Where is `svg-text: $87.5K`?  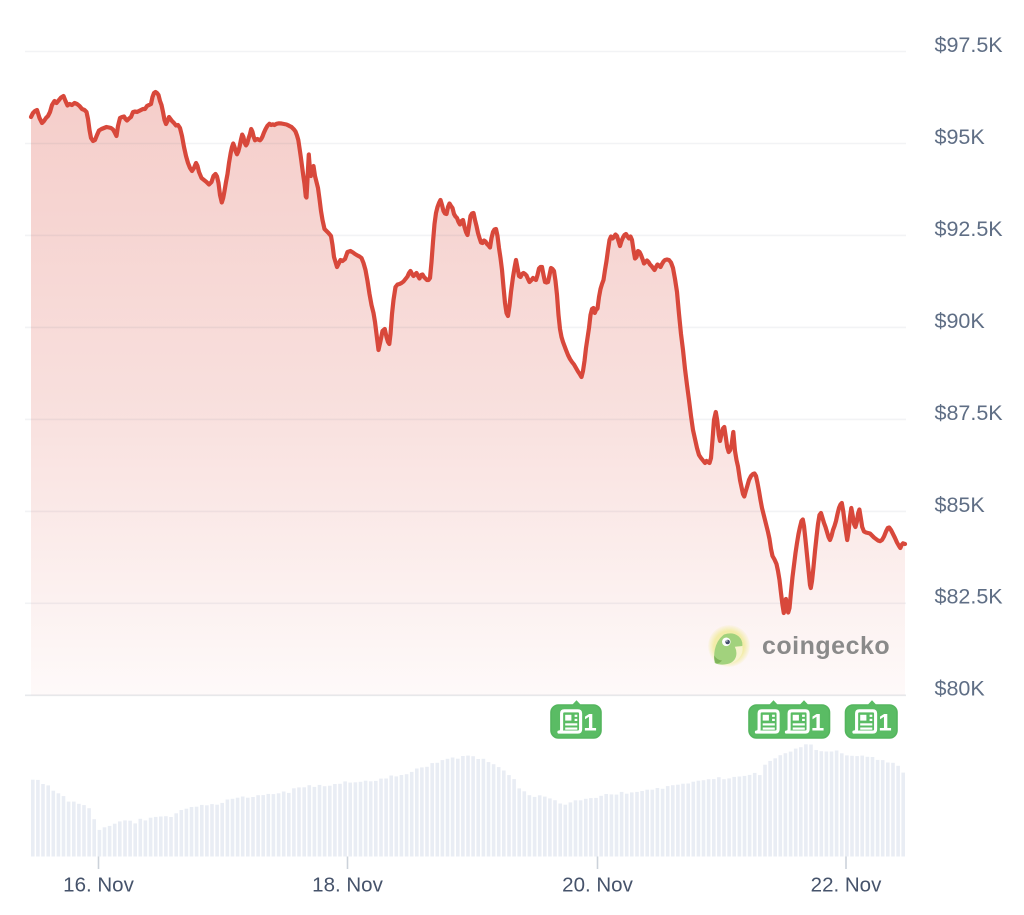 svg-text: $87.5K is located at coordinates (969, 413).